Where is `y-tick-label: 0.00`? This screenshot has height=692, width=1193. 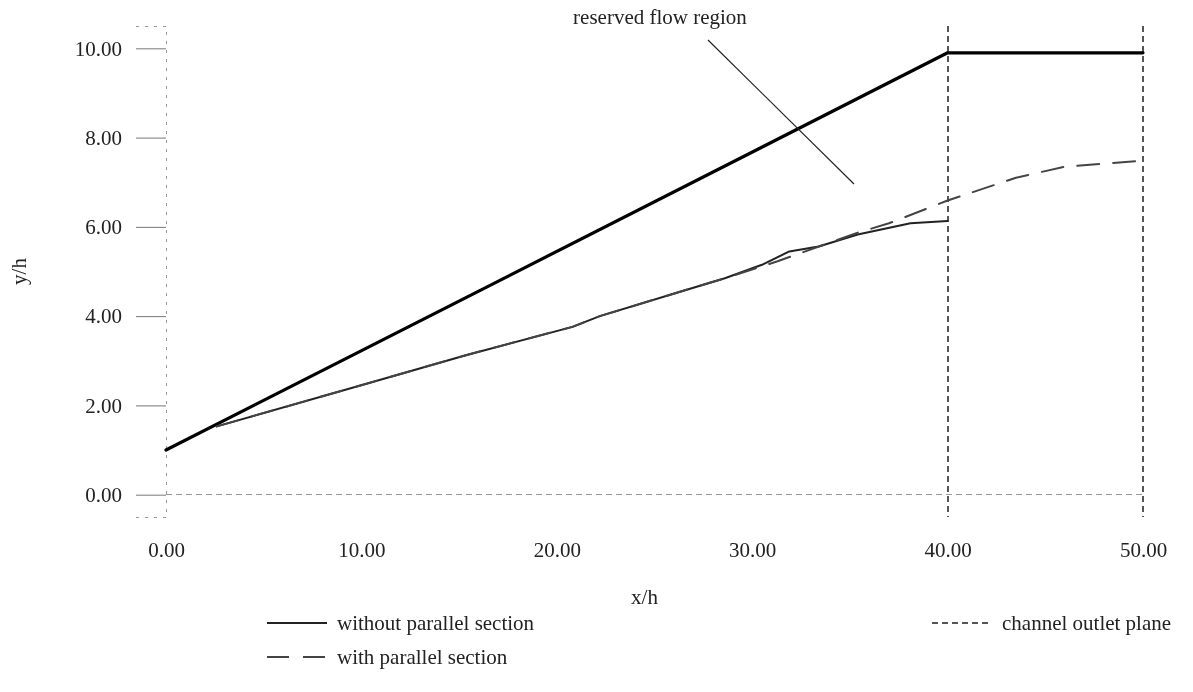
y-tick-label: 0.00 is located at coordinates (103, 494).